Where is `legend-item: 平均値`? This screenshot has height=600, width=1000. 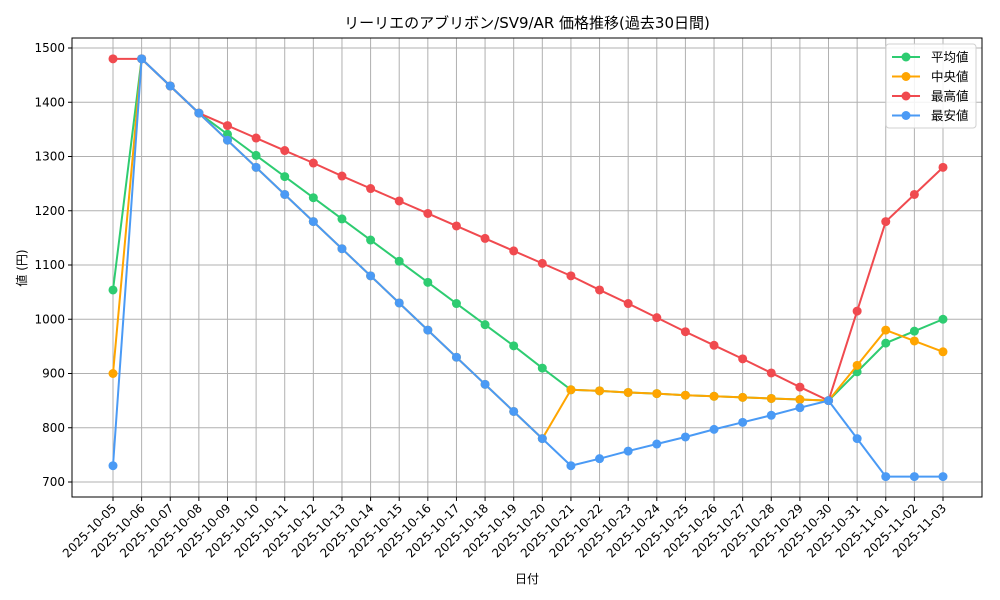 legend-item: 平均値 is located at coordinates (930, 57).